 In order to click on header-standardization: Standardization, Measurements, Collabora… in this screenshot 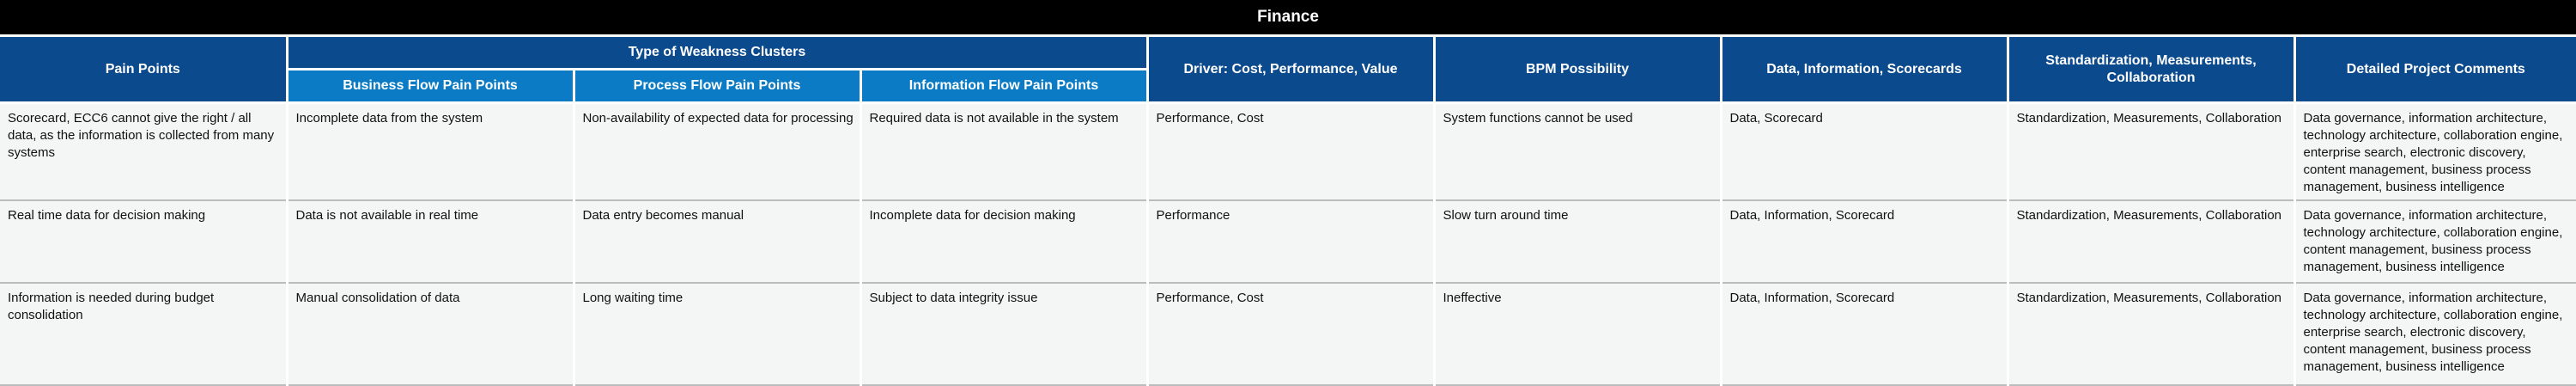, I will do `click(2152, 69)`.